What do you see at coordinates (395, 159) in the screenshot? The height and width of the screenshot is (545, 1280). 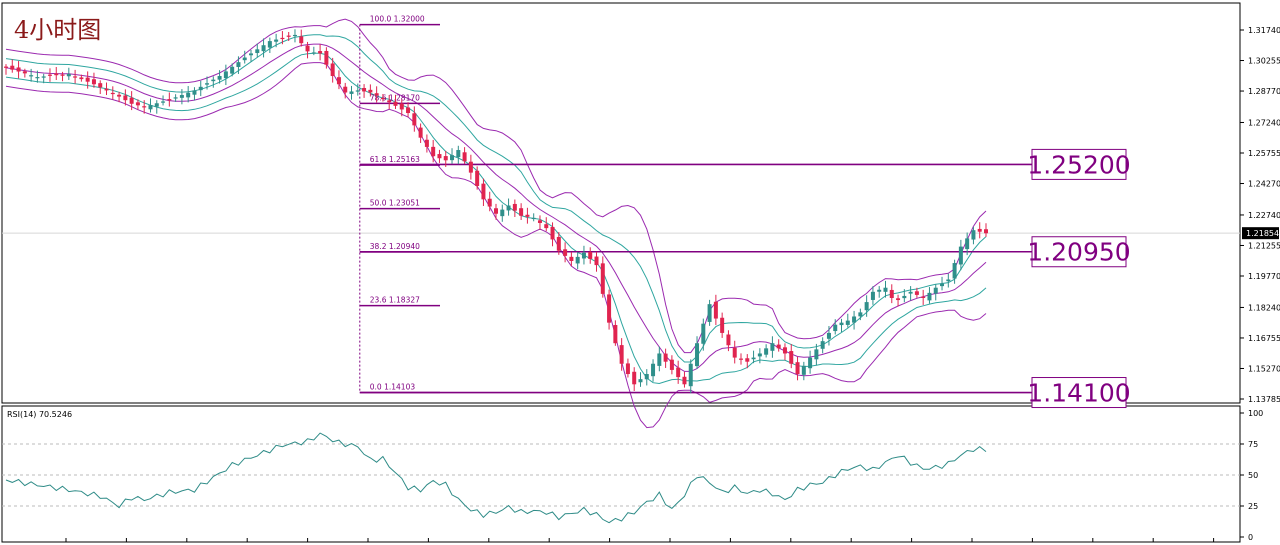 I see `fib-level-label: 61.8 1.25163` at bounding box center [395, 159].